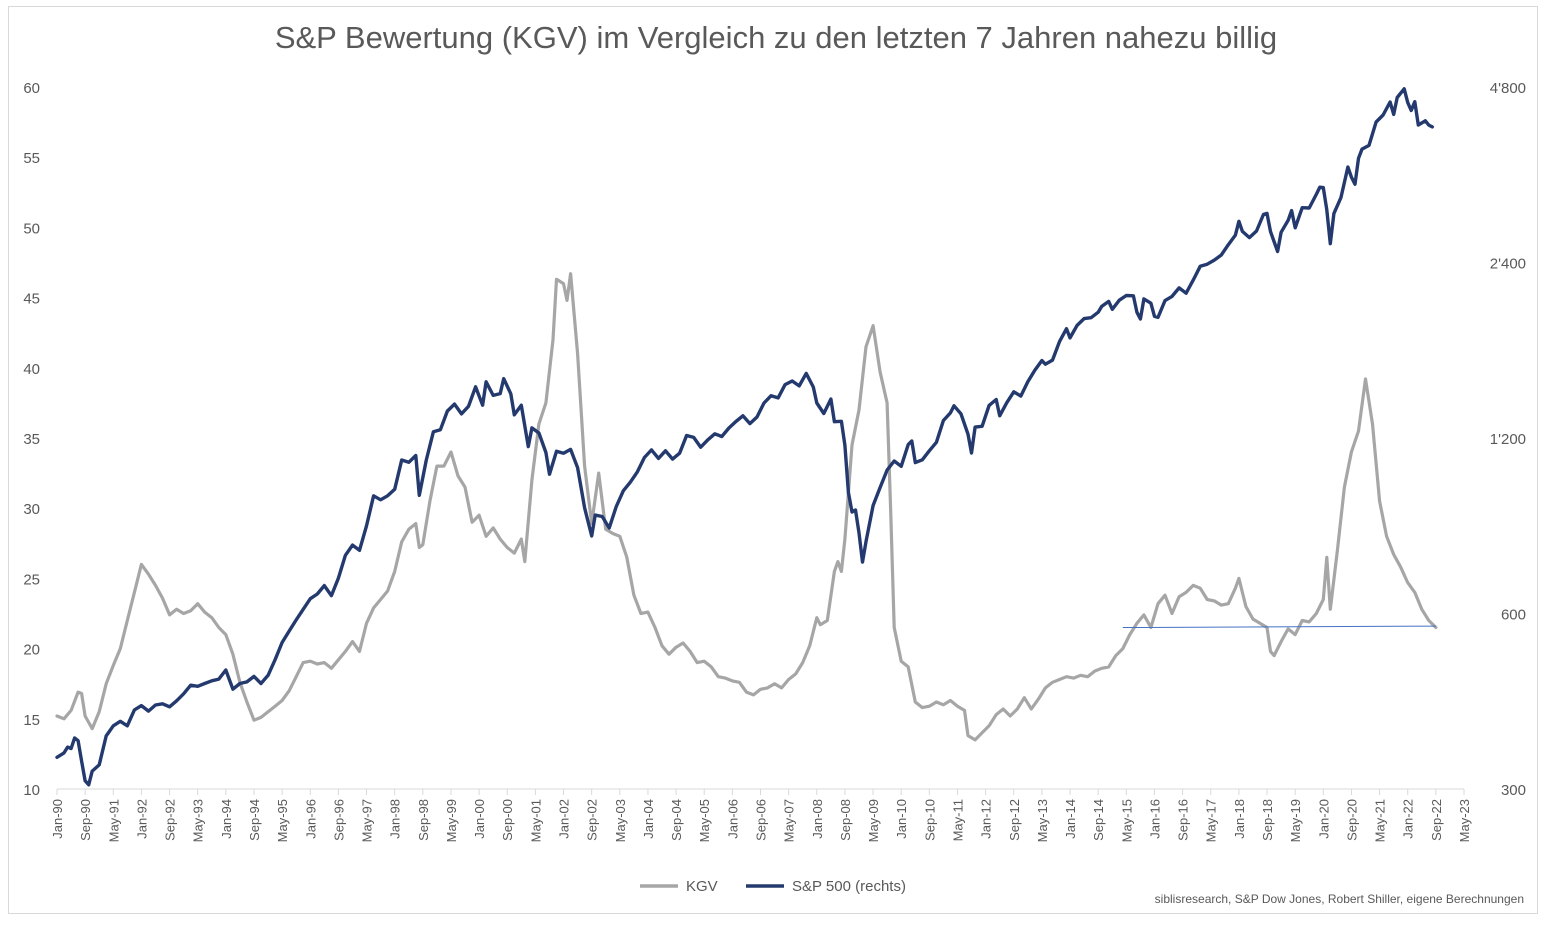 The height and width of the screenshot is (926, 1552). What do you see at coordinates (957, 820) in the screenshot?
I see `x-tick-label: May-11` at bounding box center [957, 820].